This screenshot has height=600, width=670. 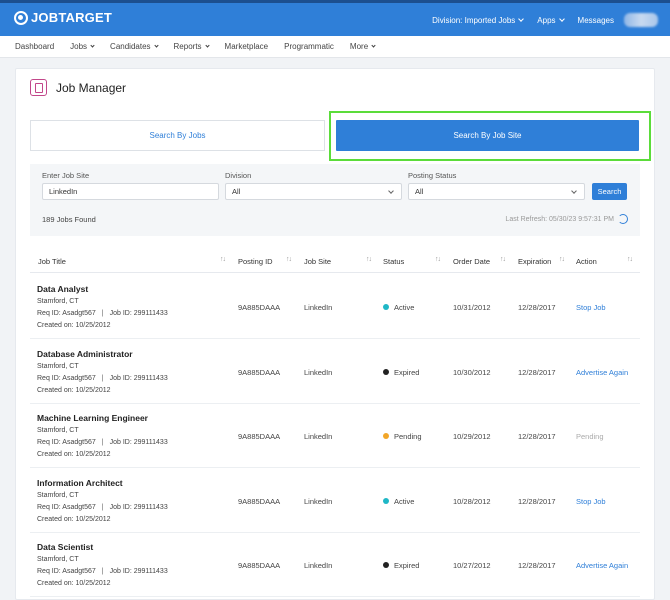 What do you see at coordinates (63, 289) in the screenshot?
I see `job-title: Data Analyst` at bounding box center [63, 289].